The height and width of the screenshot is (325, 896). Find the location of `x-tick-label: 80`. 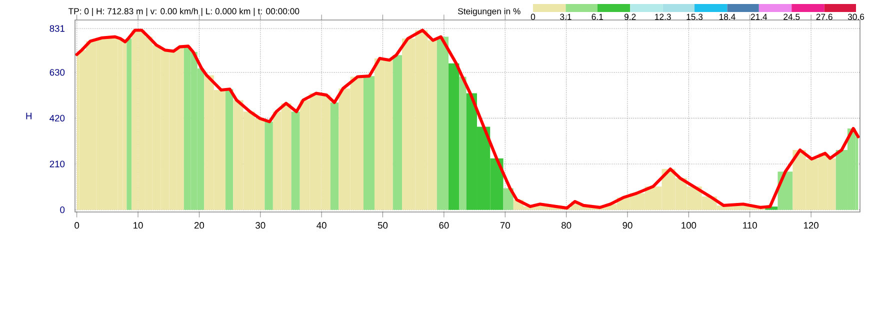

x-tick-label: 80 is located at coordinates (567, 225).